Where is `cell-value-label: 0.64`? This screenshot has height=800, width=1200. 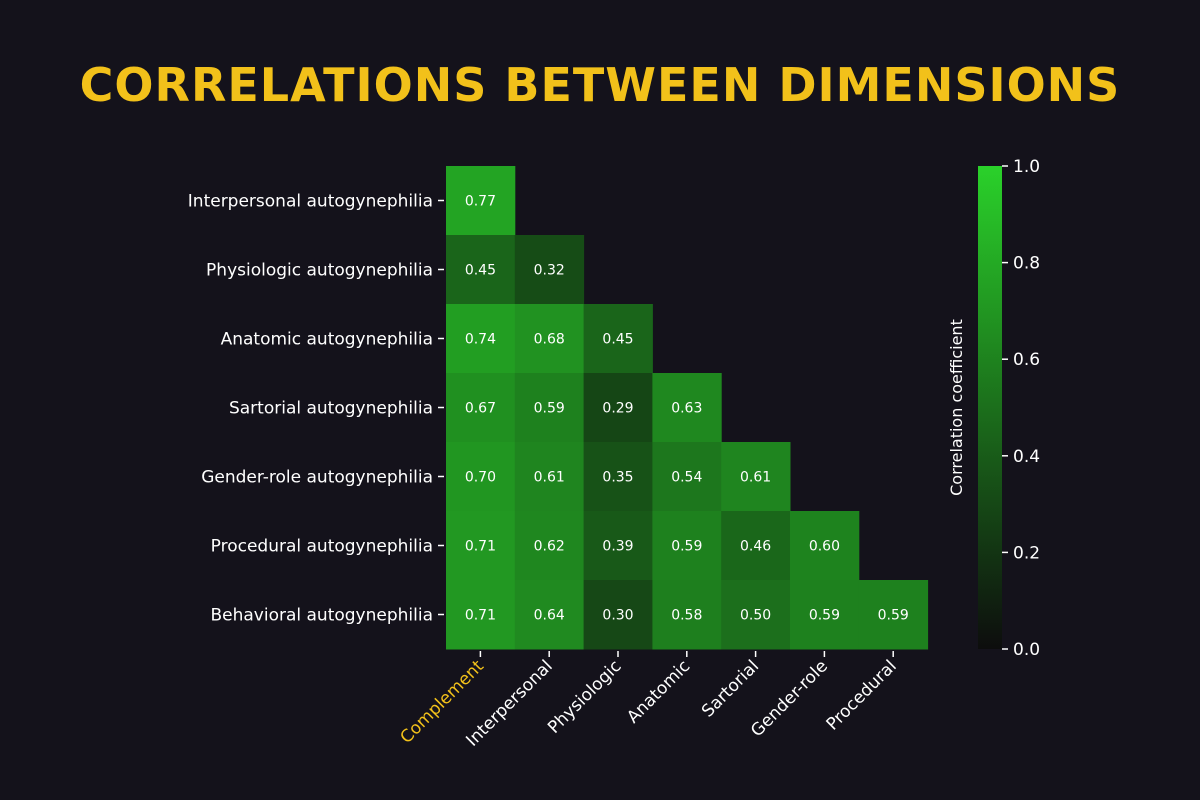
cell-value-label: 0.64 is located at coordinates (549, 616).